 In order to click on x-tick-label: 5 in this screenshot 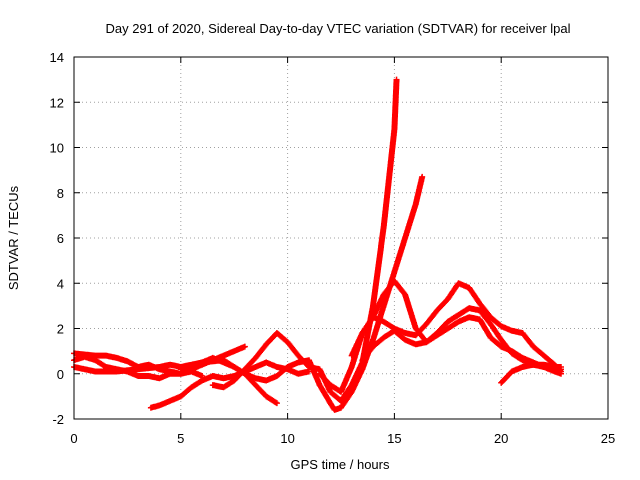, I will do `click(180, 438)`.